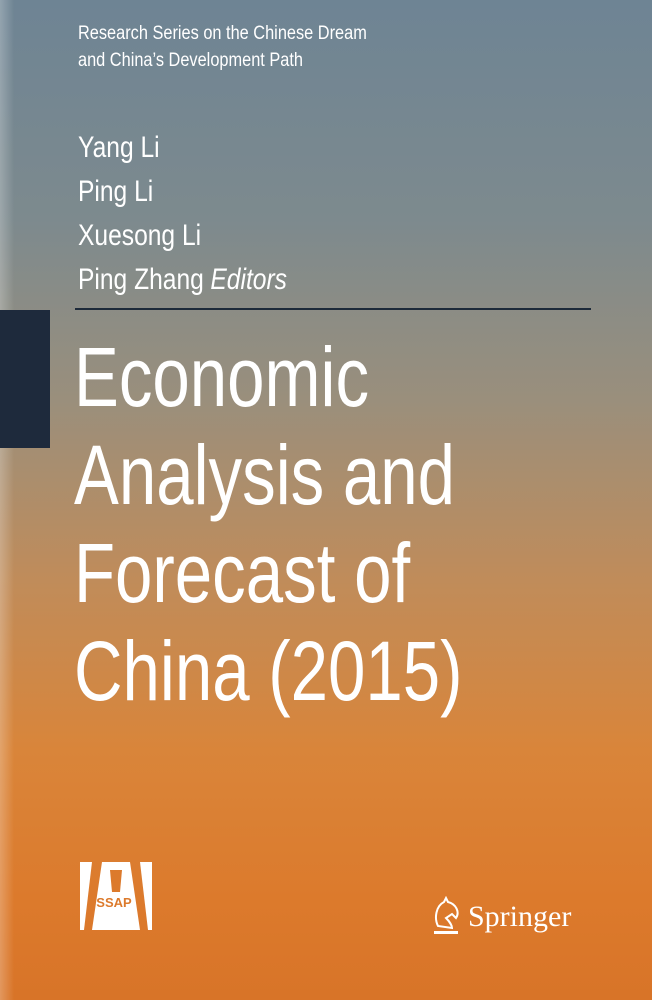  I want to click on springer-wordmark: Springer, so click(520, 916).